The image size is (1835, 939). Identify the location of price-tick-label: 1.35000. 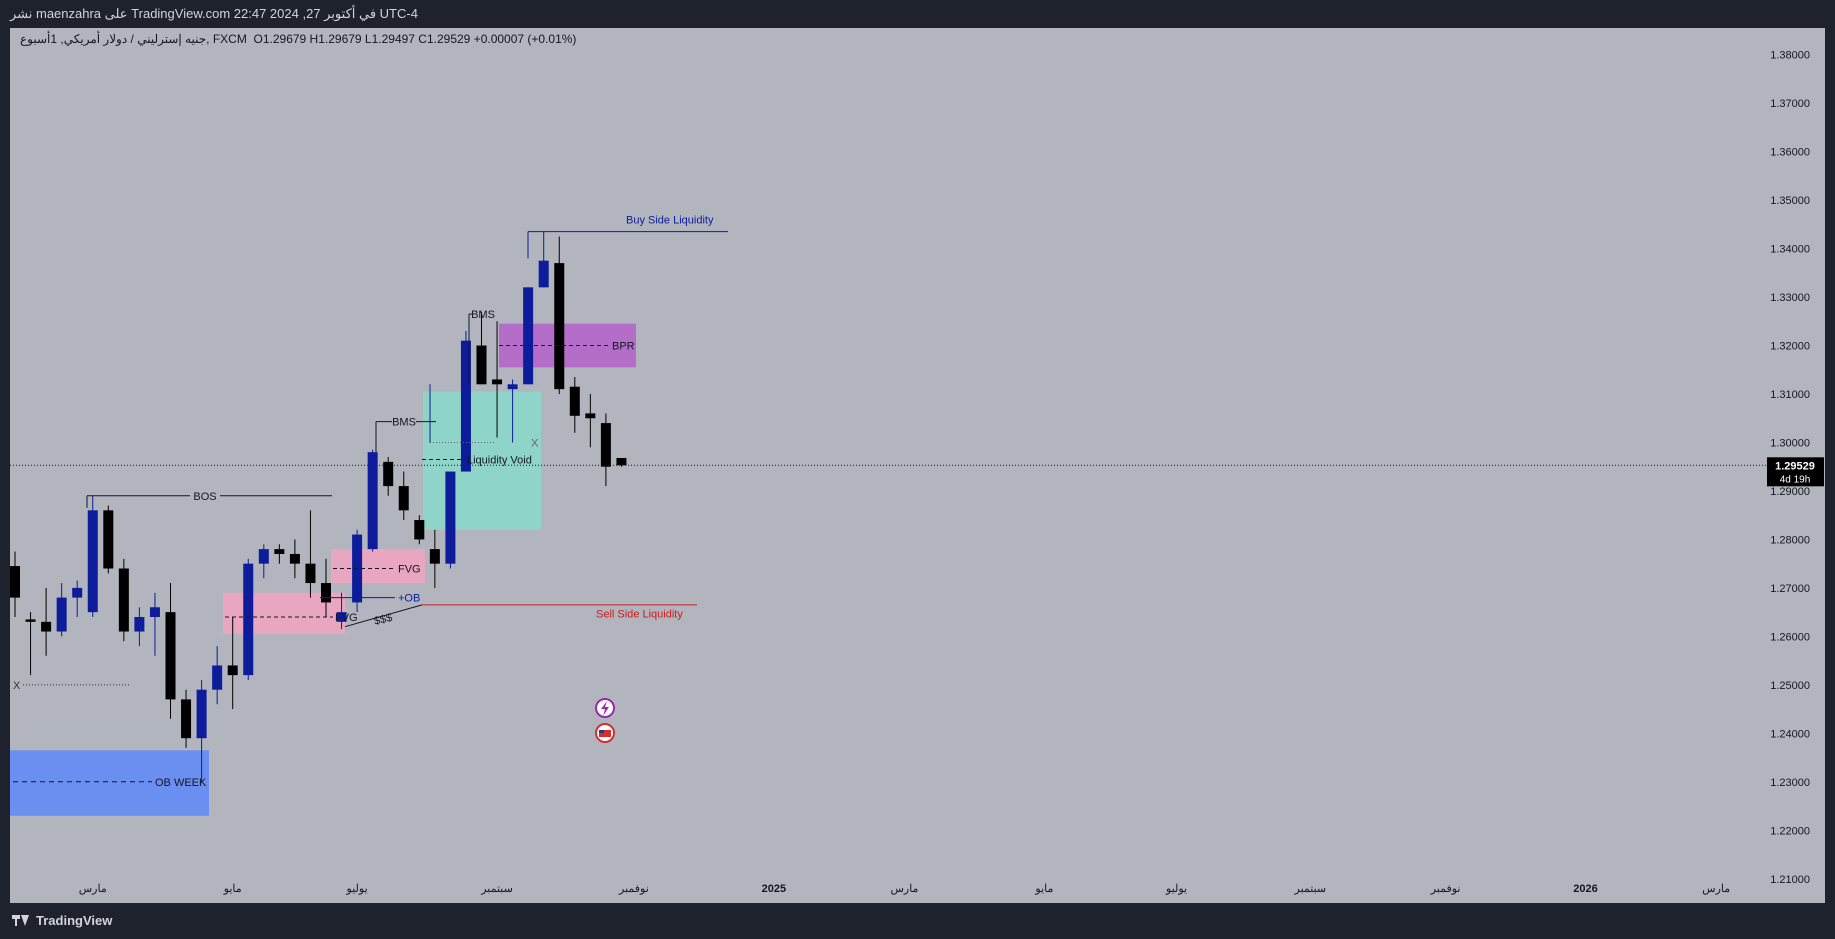
(1790, 201).